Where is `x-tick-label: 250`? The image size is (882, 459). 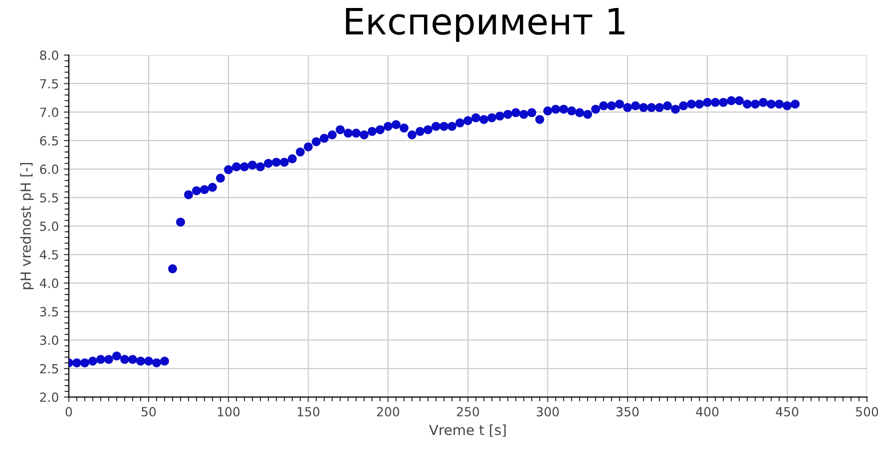
x-tick-label: 250 is located at coordinates (467, 411).